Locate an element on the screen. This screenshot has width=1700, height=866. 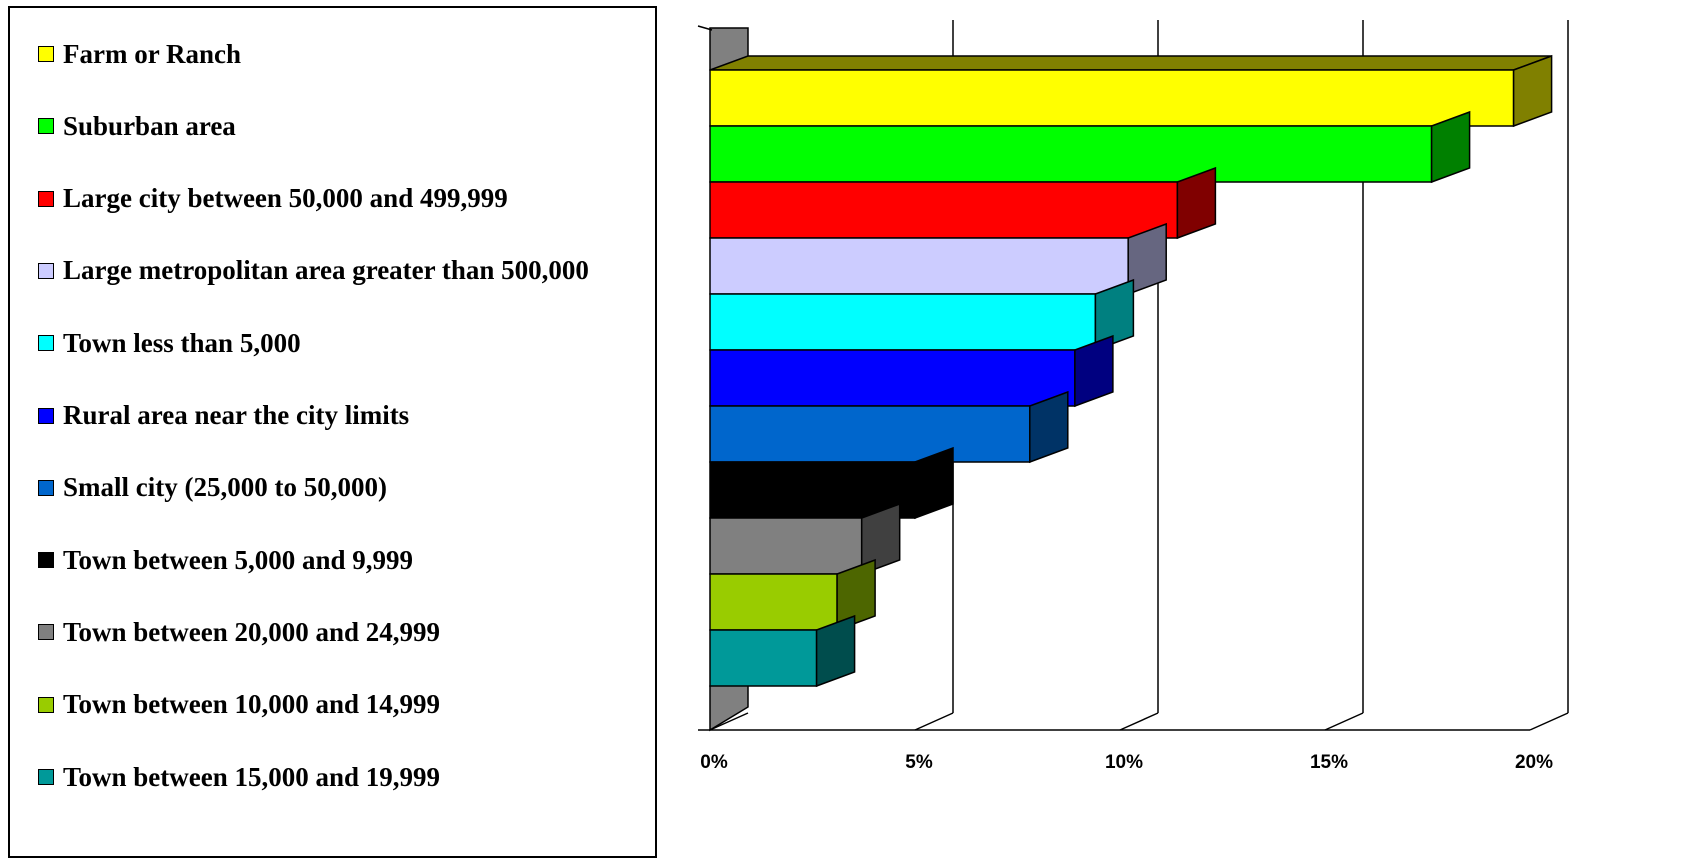
legend-item: Small city (25,000 to 50,000) is located at coordinates (212, 488).